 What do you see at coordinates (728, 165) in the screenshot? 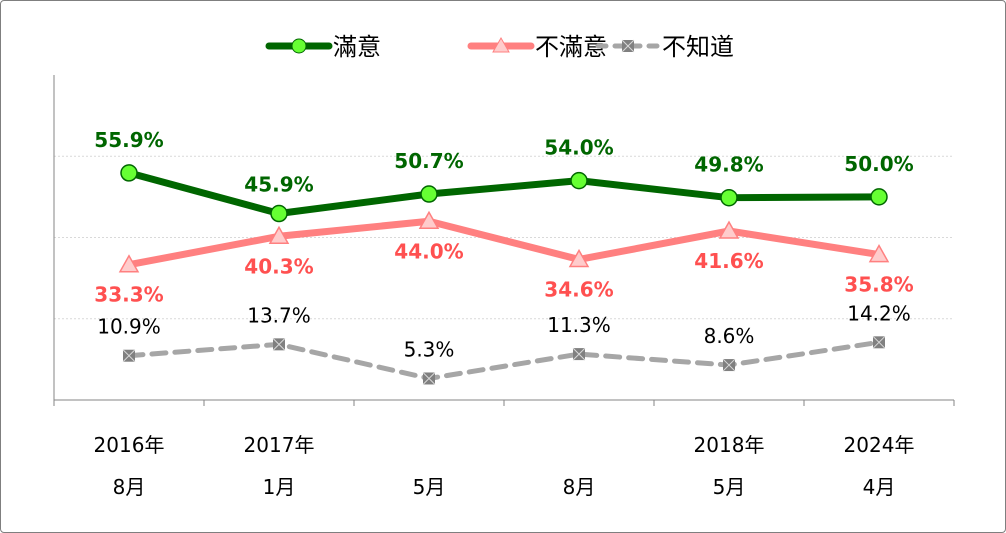
I see `data-label: 49.8%` at bounding box center [728, 165].